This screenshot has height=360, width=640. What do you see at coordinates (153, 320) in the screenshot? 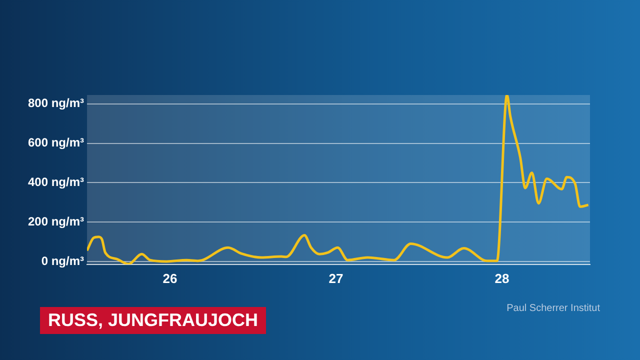
I see `text: RUSS, JUNGFRAUJOCH` at bounding box center [153, 320].